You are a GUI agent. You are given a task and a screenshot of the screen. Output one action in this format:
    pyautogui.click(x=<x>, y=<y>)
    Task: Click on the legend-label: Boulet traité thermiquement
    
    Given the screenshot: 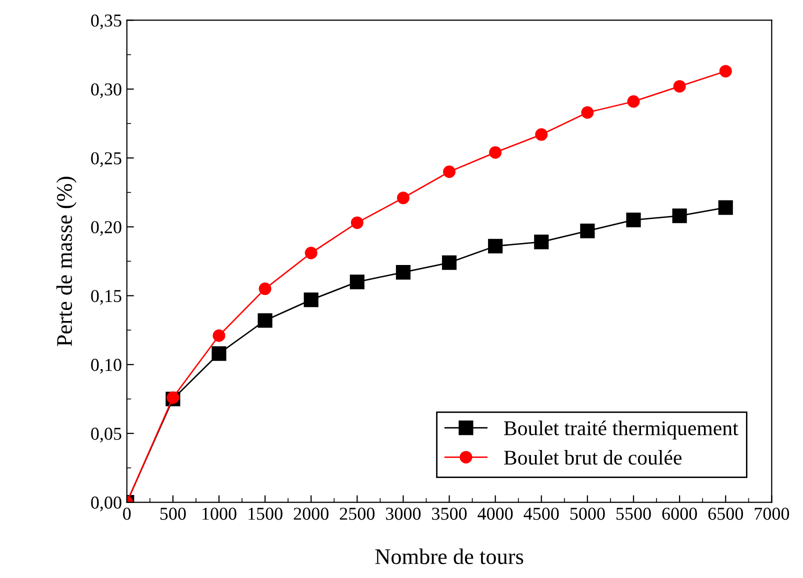 What is the action you would take?
    pyautogui.click(x=621, y=430)
    